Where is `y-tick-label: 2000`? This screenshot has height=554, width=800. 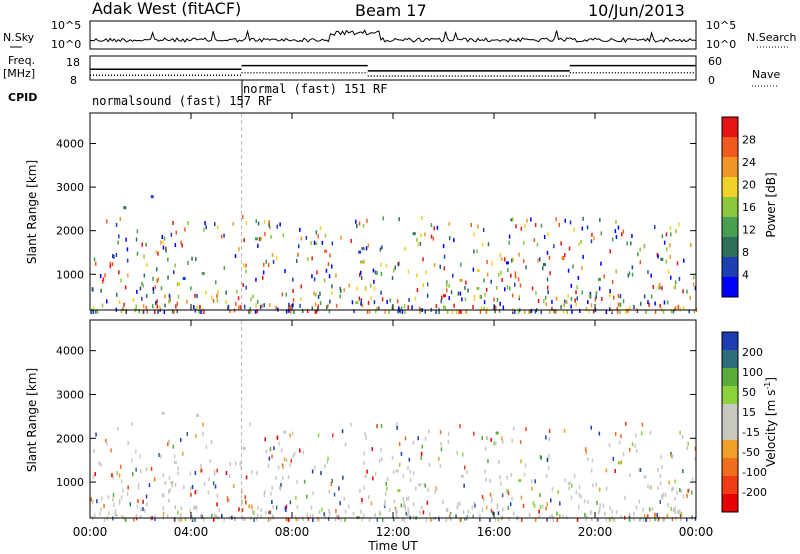
y-tick-label: 2000 is located at coordinates (70, 438).